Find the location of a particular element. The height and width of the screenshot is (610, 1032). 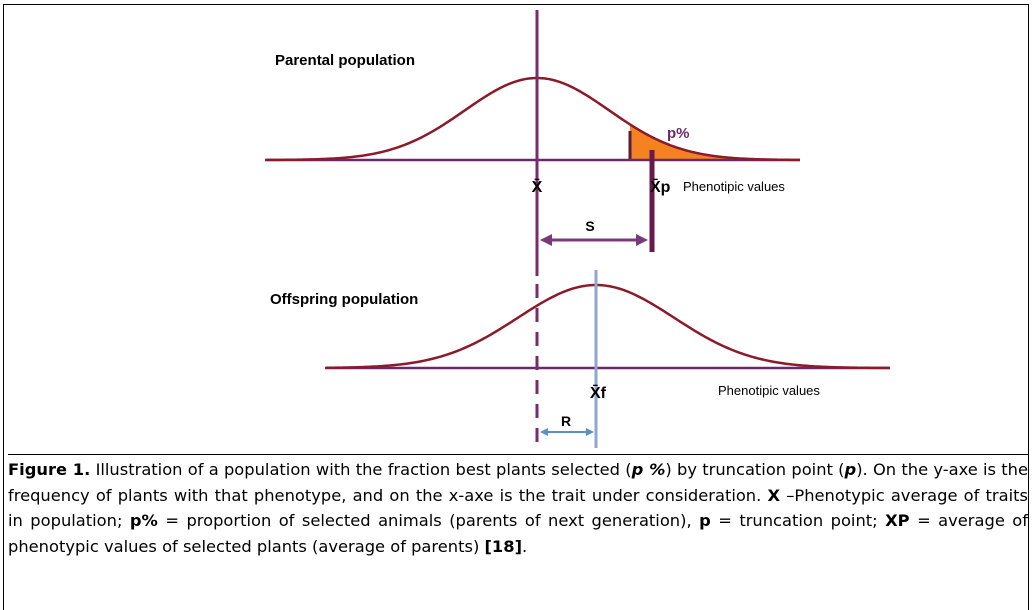

caption-run: ) by truncation point ( is located at coordinates (755, 469).